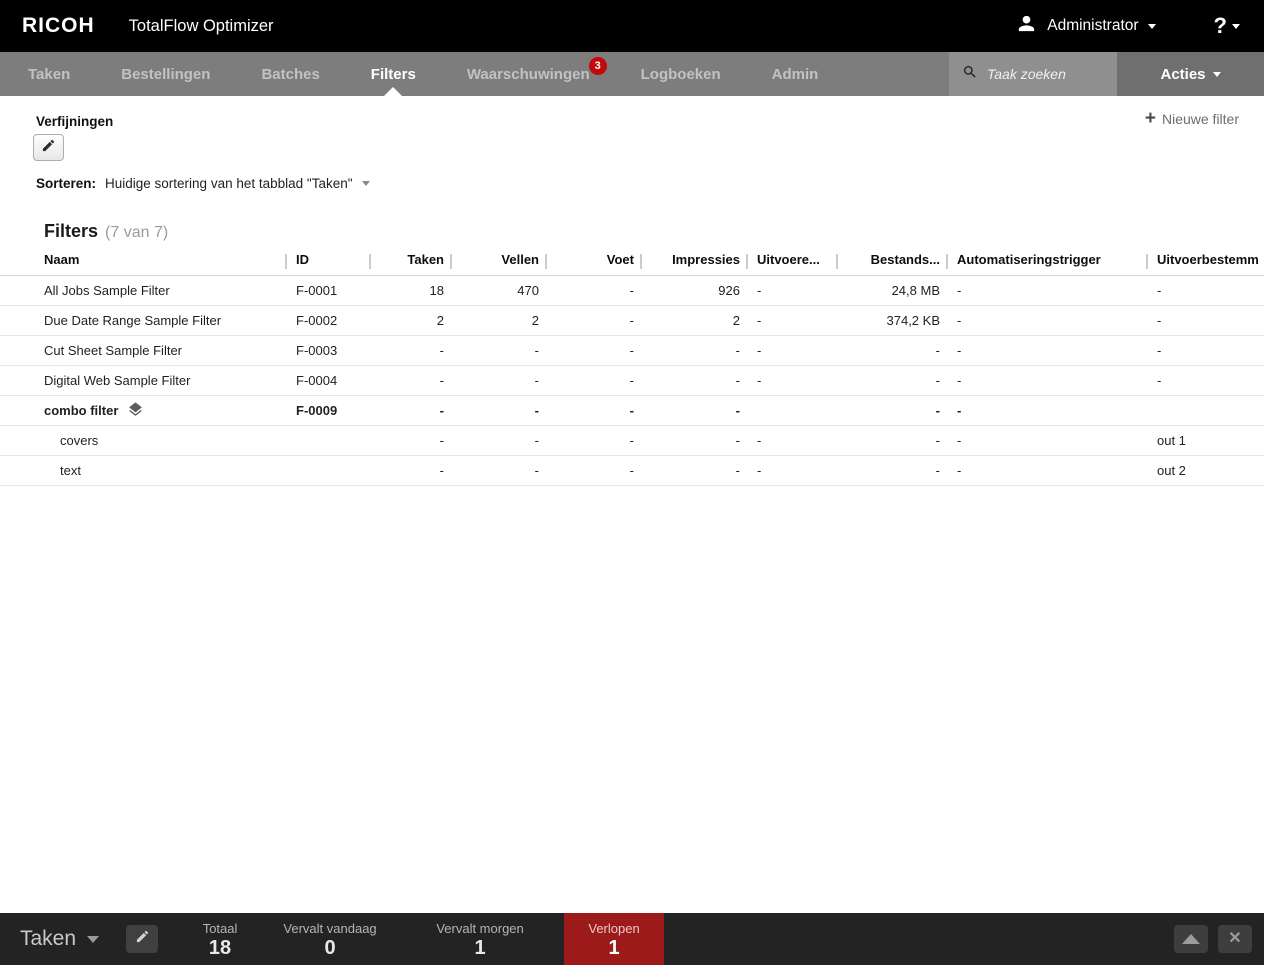  What do you see at coordinates (614, 939) in the screenshot?
I see `stat-verlopen: Verlopen 1` at bounding box center [614, 939].